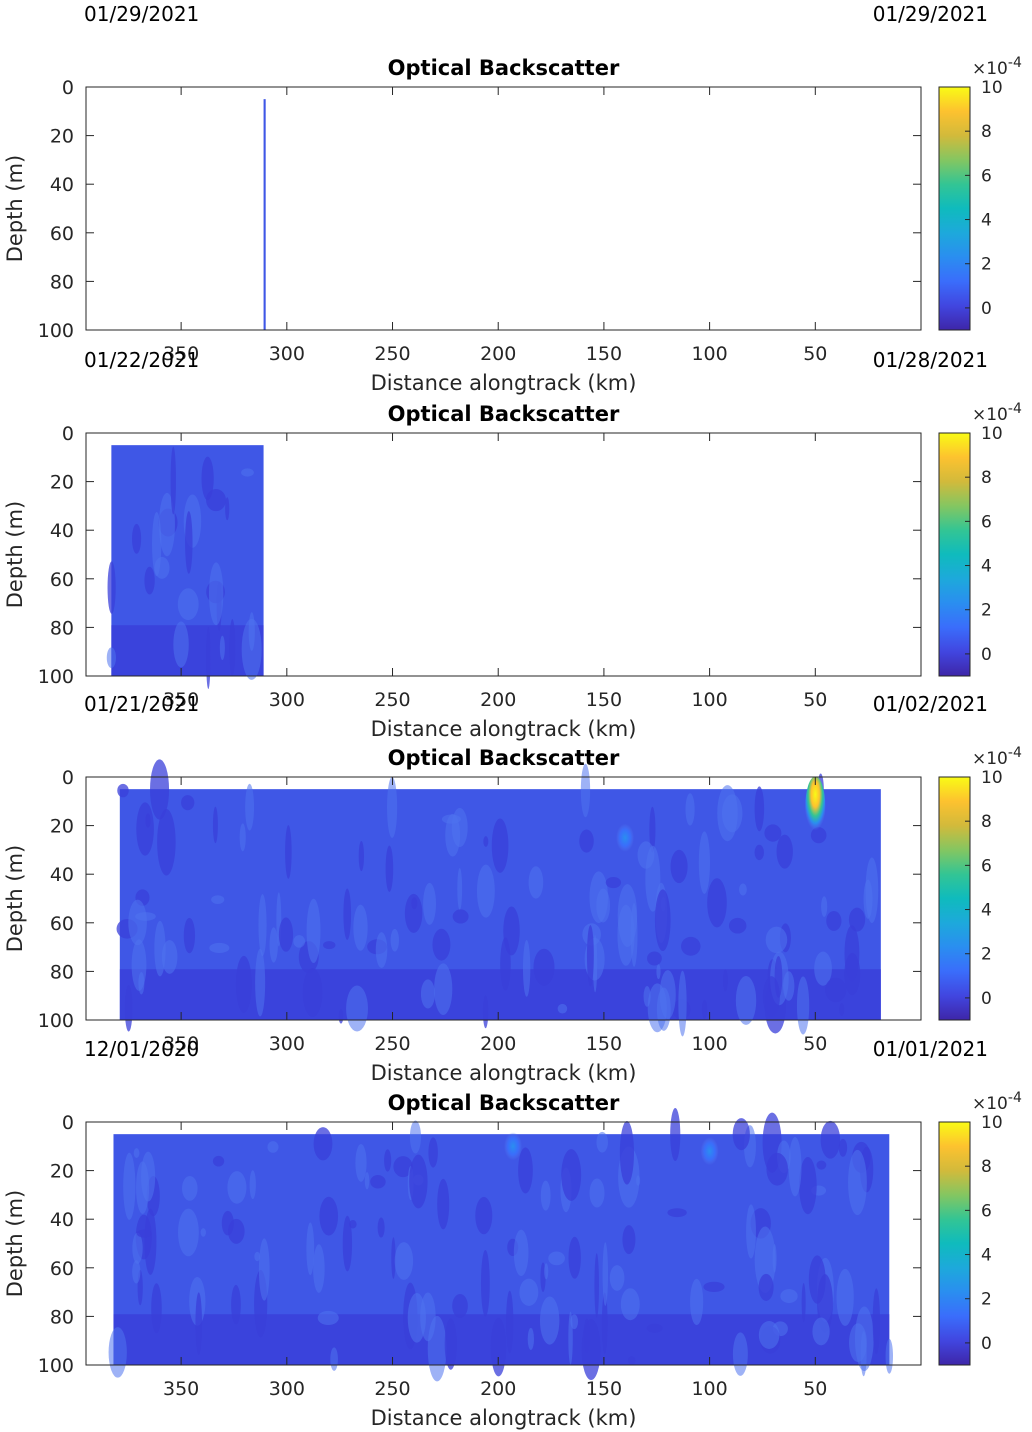 This screenshot has width=1032, height=1432. I want to click on colorbar-exponent: ×10⁻⁴, so click(997, 67).